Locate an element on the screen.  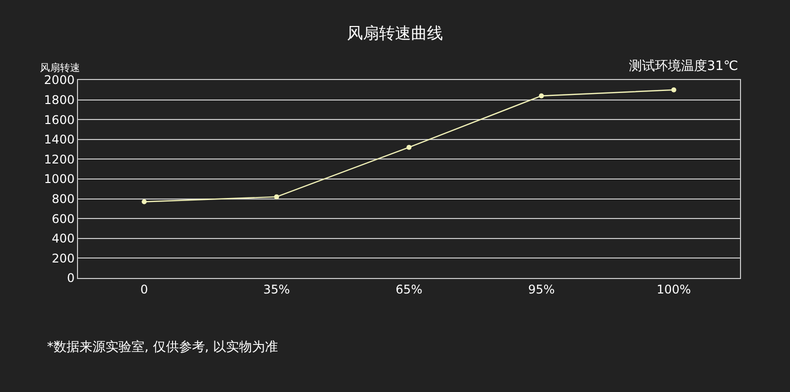
y-tick-label: 1000 is located at coordinates (59, 179).